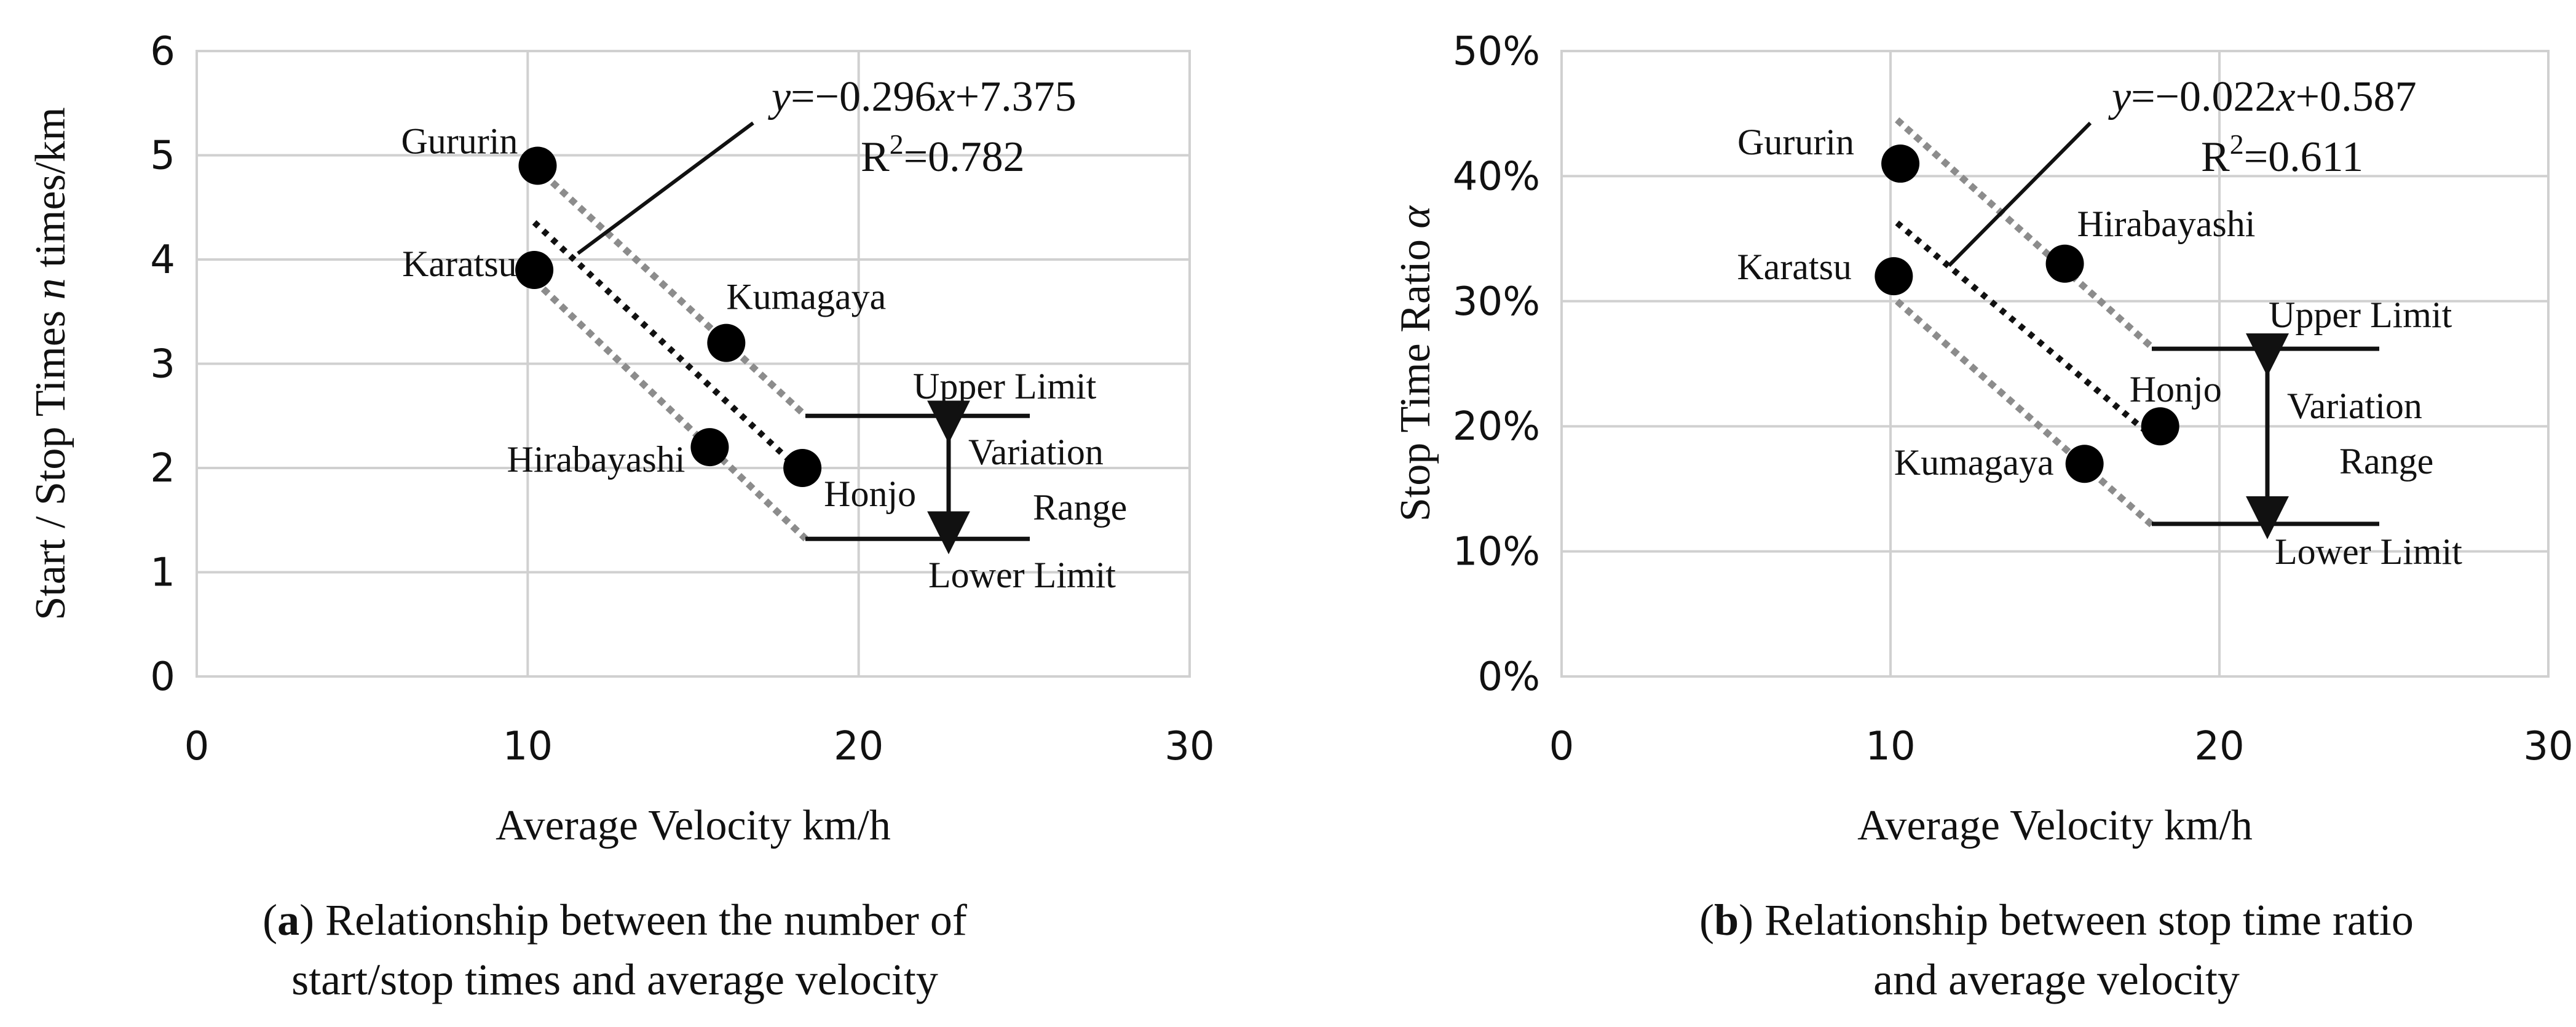 The height and width of the screenshot is (1027, 2576). I want to click on y-tick-label: 6, so click(163, 51).